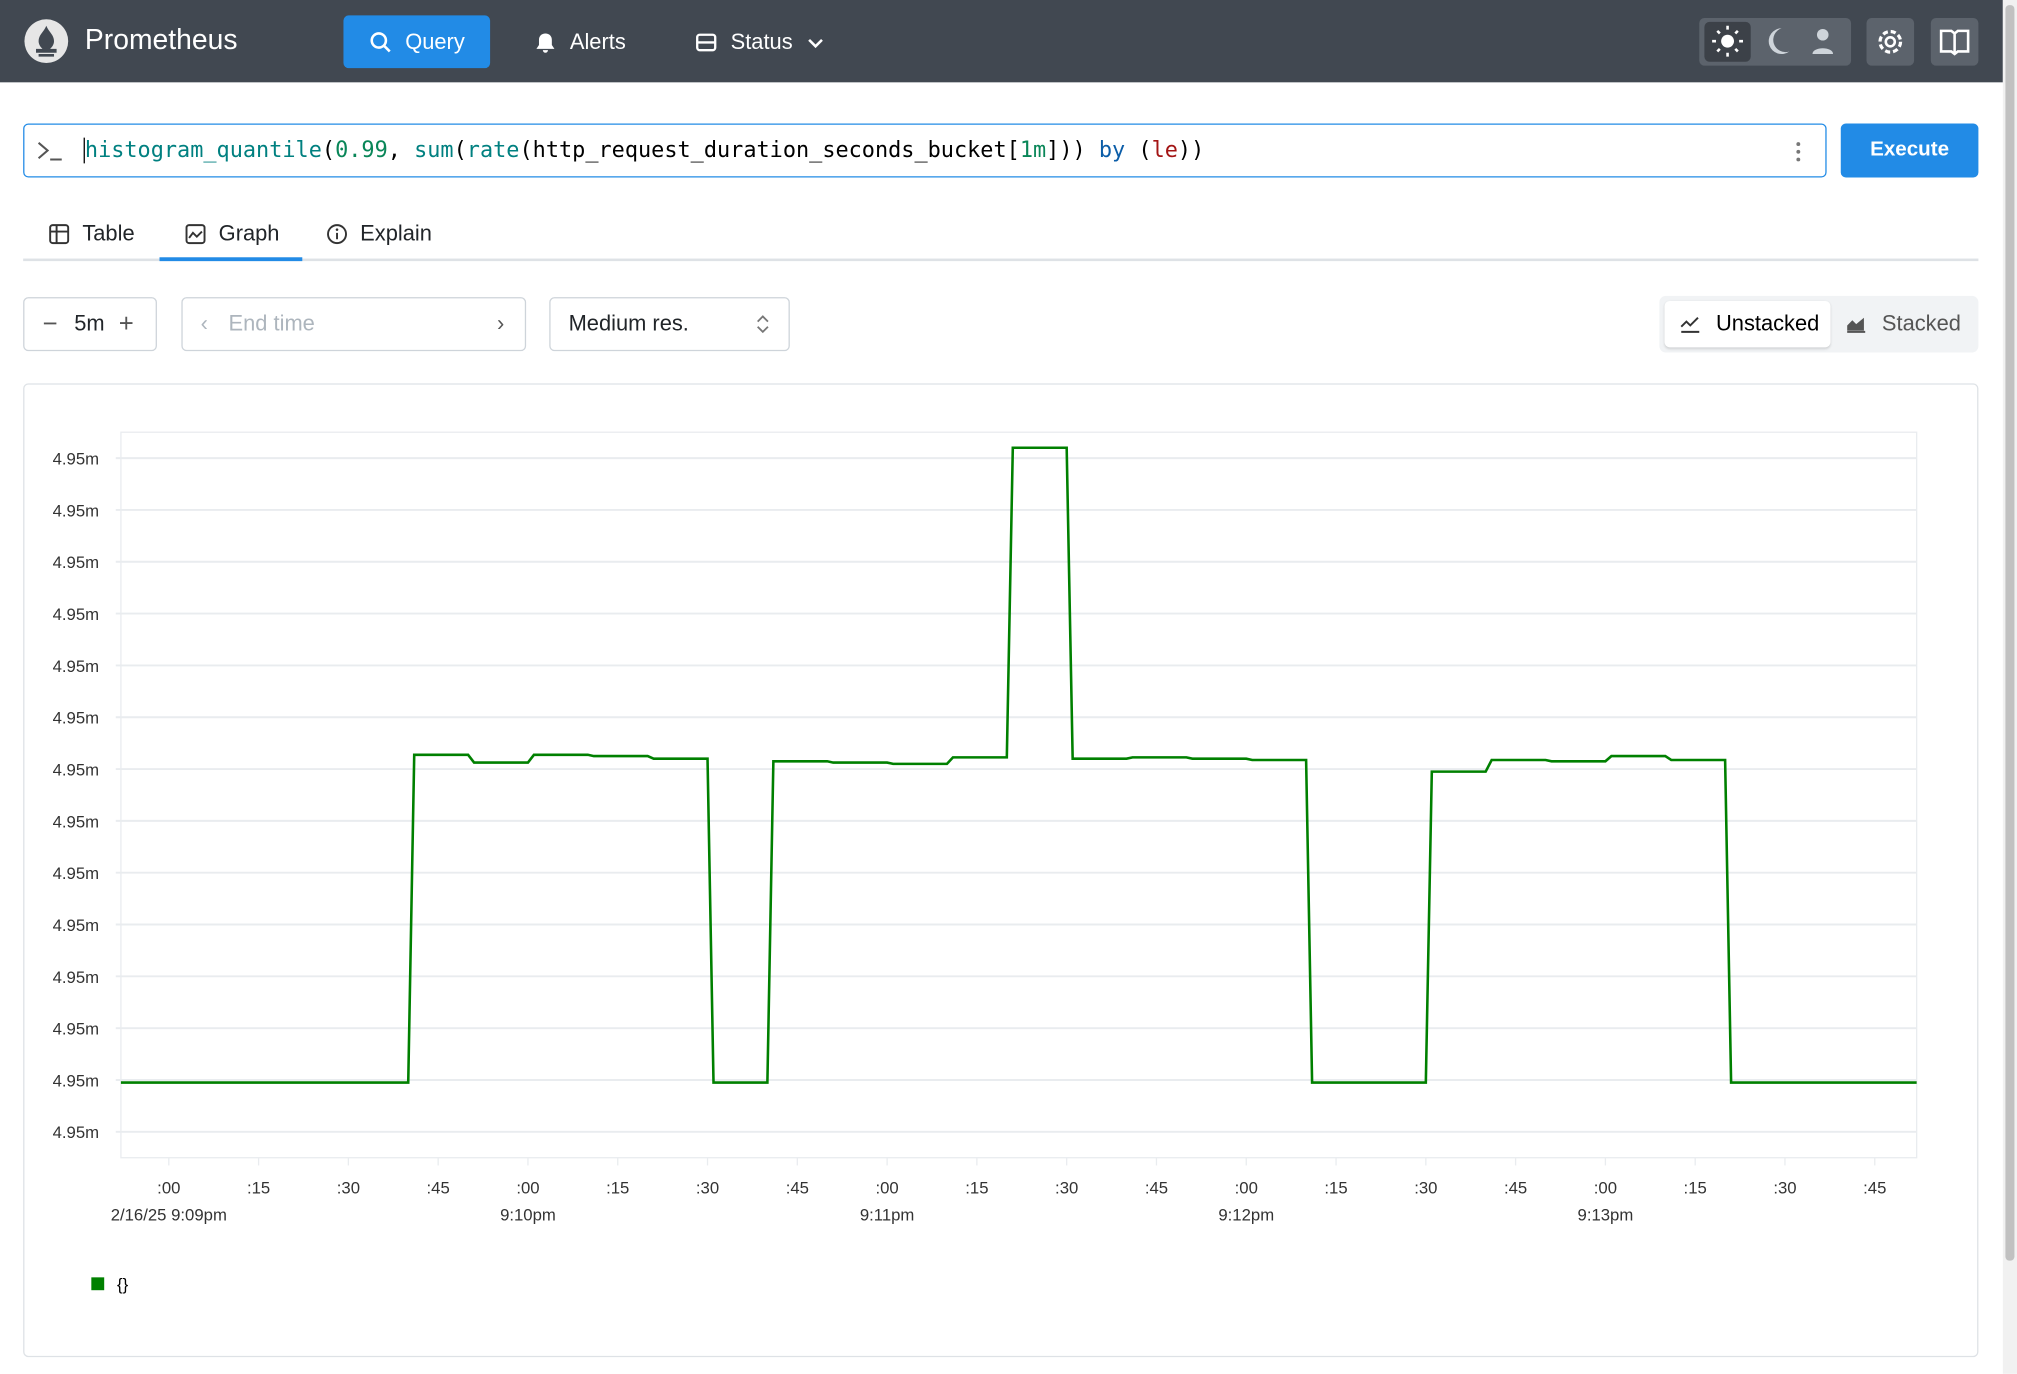 The height and width of the screenshot is (1374, 2017). What do you see at coordinates (50, 323) in the screenshot?
I see `range-minus: −` at bounding box center [50, 323].